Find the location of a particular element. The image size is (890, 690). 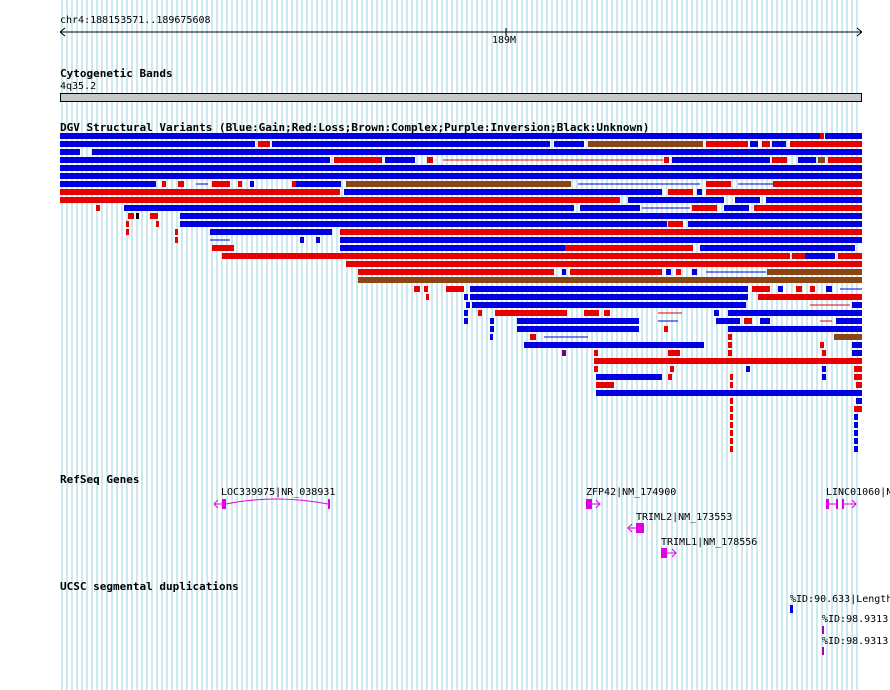

gene-triml2-exon is located at coordinates (640, 528).